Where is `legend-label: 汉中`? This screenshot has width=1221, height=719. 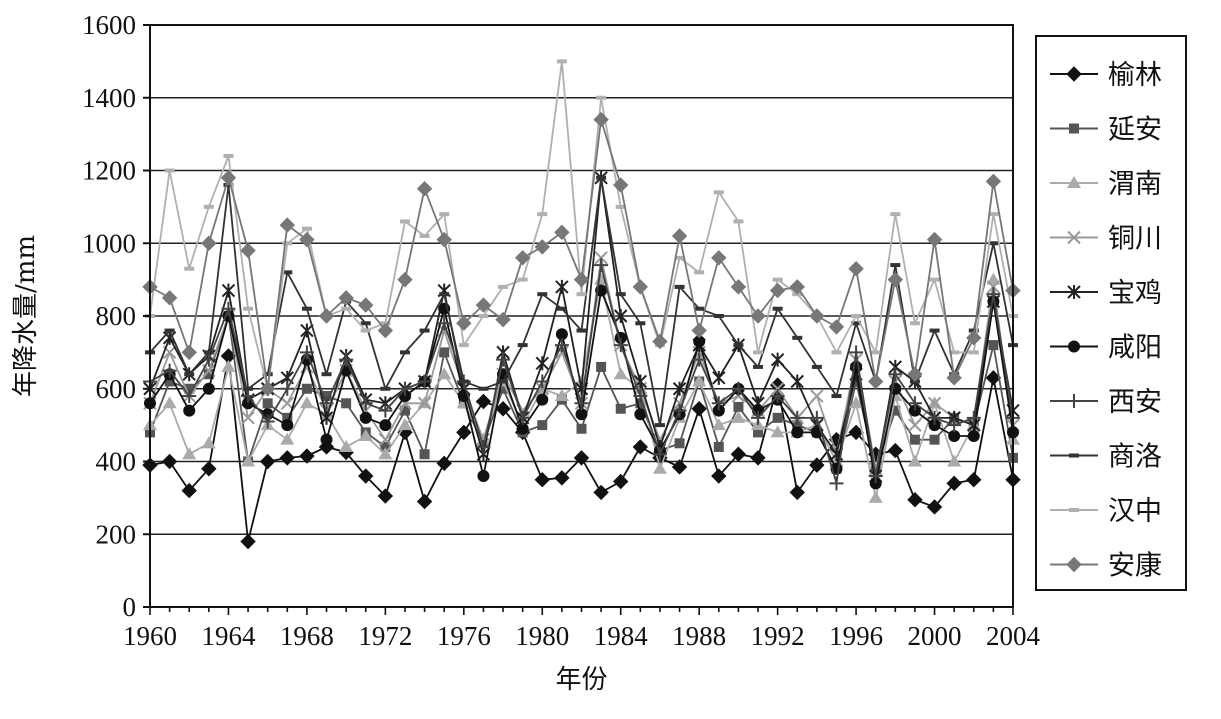 legend-label: 汉中 is located at coordinates (1135, 511).